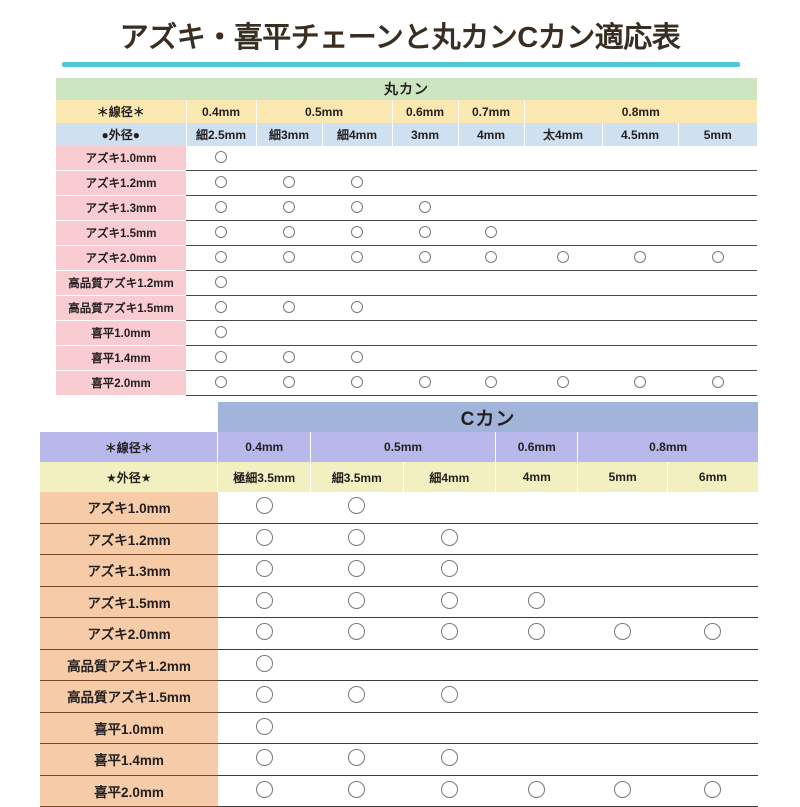 This screenshot has width=800, height=807. What do you see at coordinates (129, 728) in the screenshot?
I see `ckan-row-label: 喜平1.0mm` at bounding box center [129, 728].